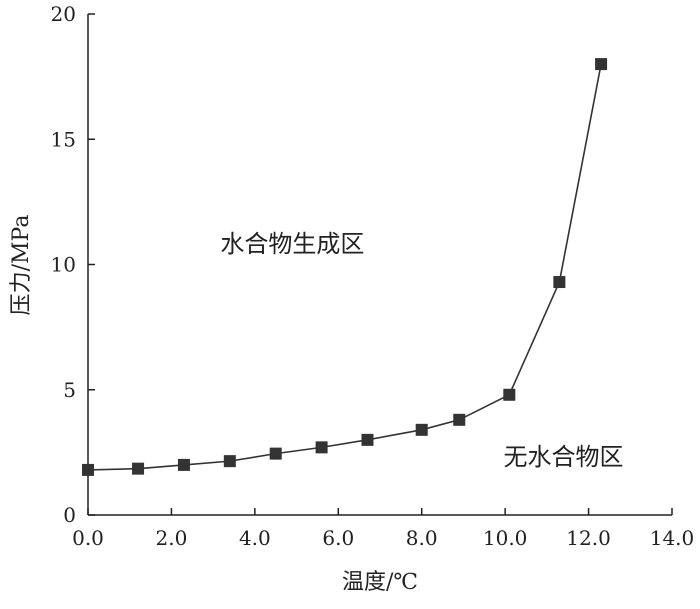 This screenshot has height=609, width=700. Describe the element at coordinates (88, 538) in the screenshot. I see `x-tick-label: 0.0` at that location.